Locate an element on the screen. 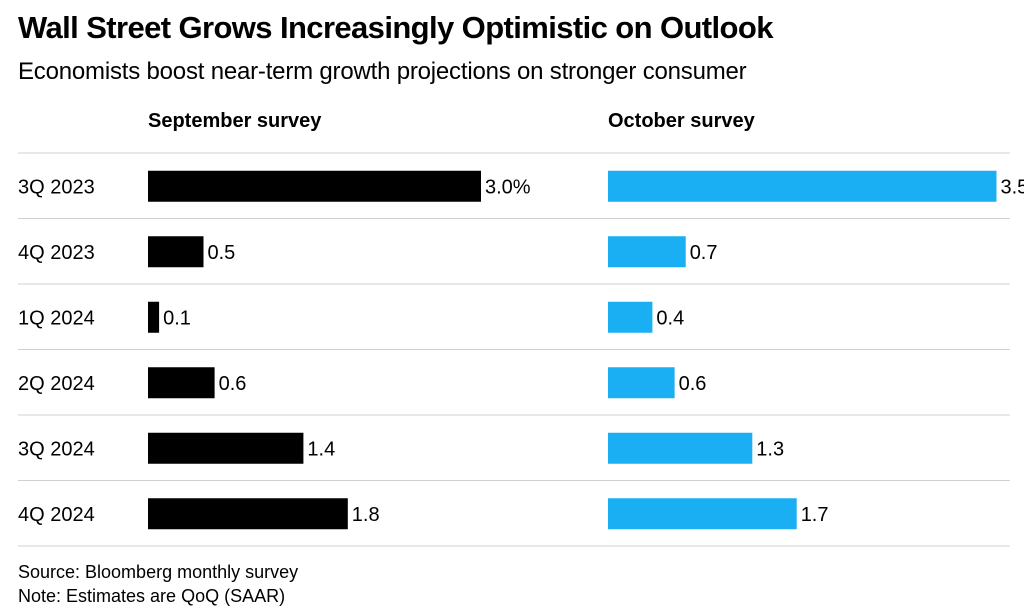 Image resolution: width=1024 pixels, height=616 pixels. data-label: 3.5% is located at coordinates (1012, 187).